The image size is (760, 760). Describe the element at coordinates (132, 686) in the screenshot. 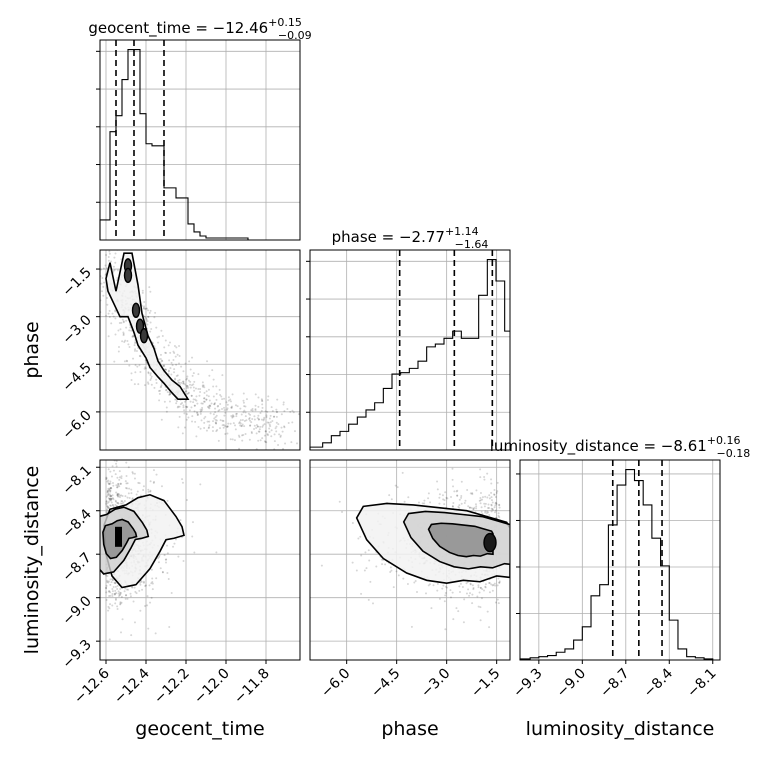

I see `x-tick-label: −12.4` at that location.